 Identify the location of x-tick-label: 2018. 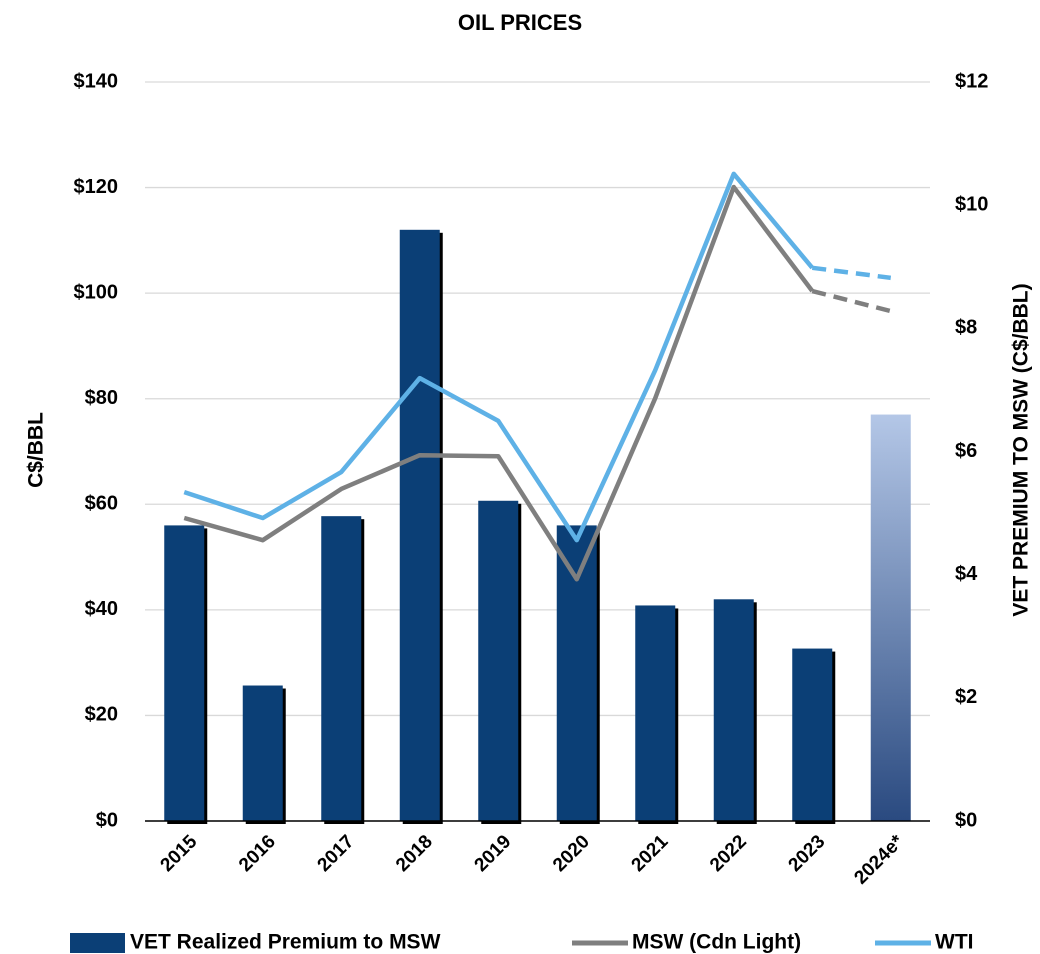
(414, 853).